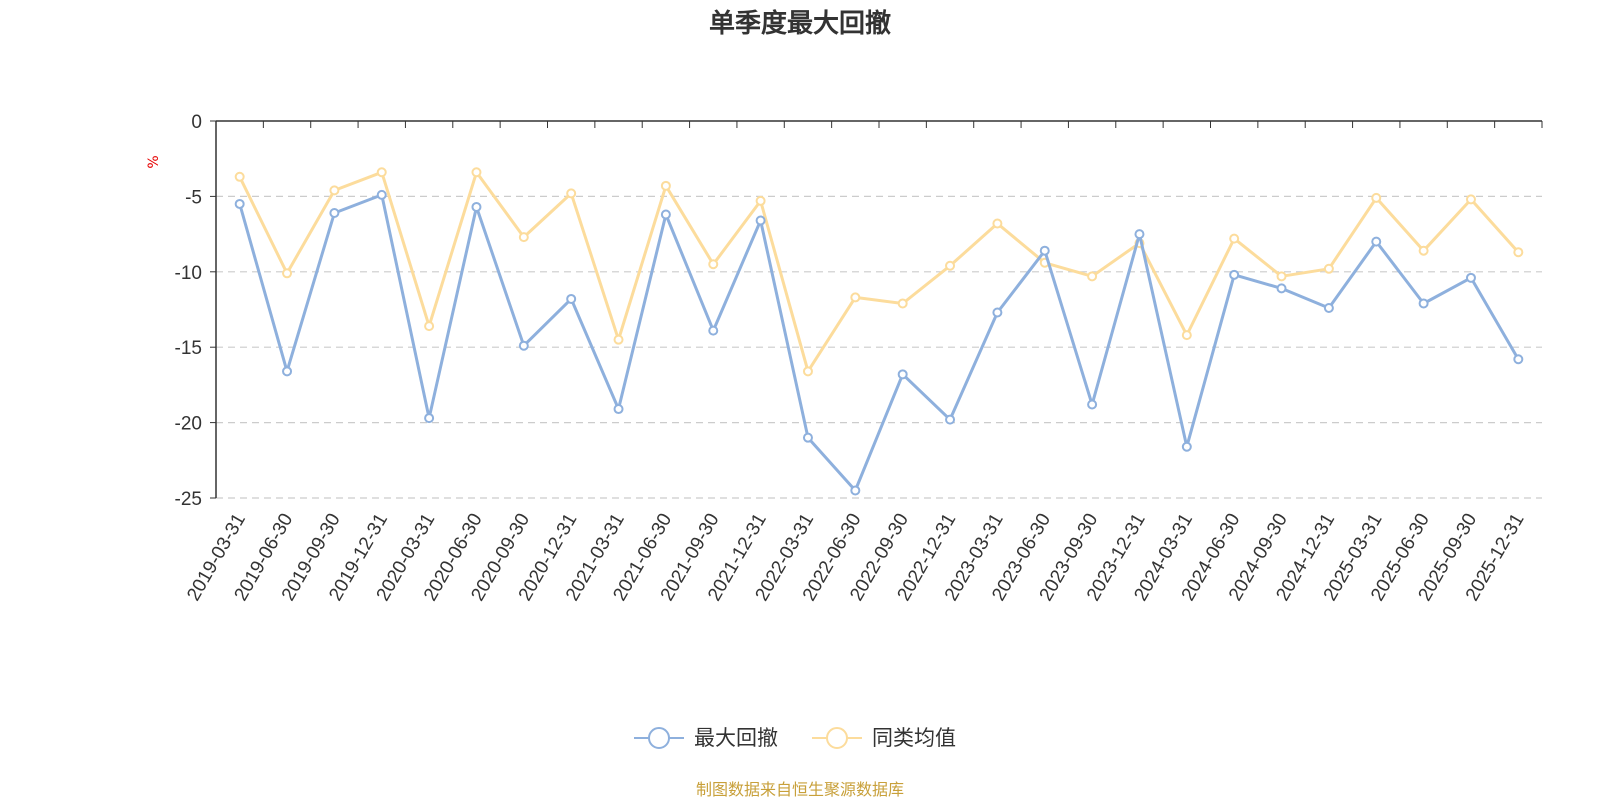 The height and width of the screenshot is (800, 1600). Describe the element at coordinates (659, 738) in the screenshot. I see `legend-series-1-marker` at that location.